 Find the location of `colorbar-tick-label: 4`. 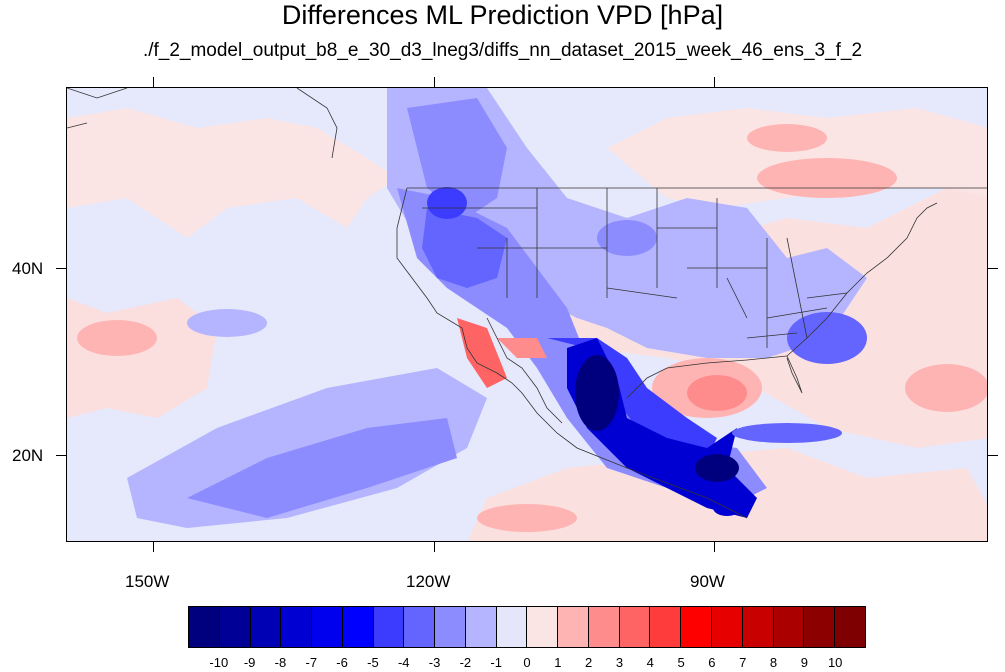

colorbar-tick-label: 4 is located at coordinates (650, 662).